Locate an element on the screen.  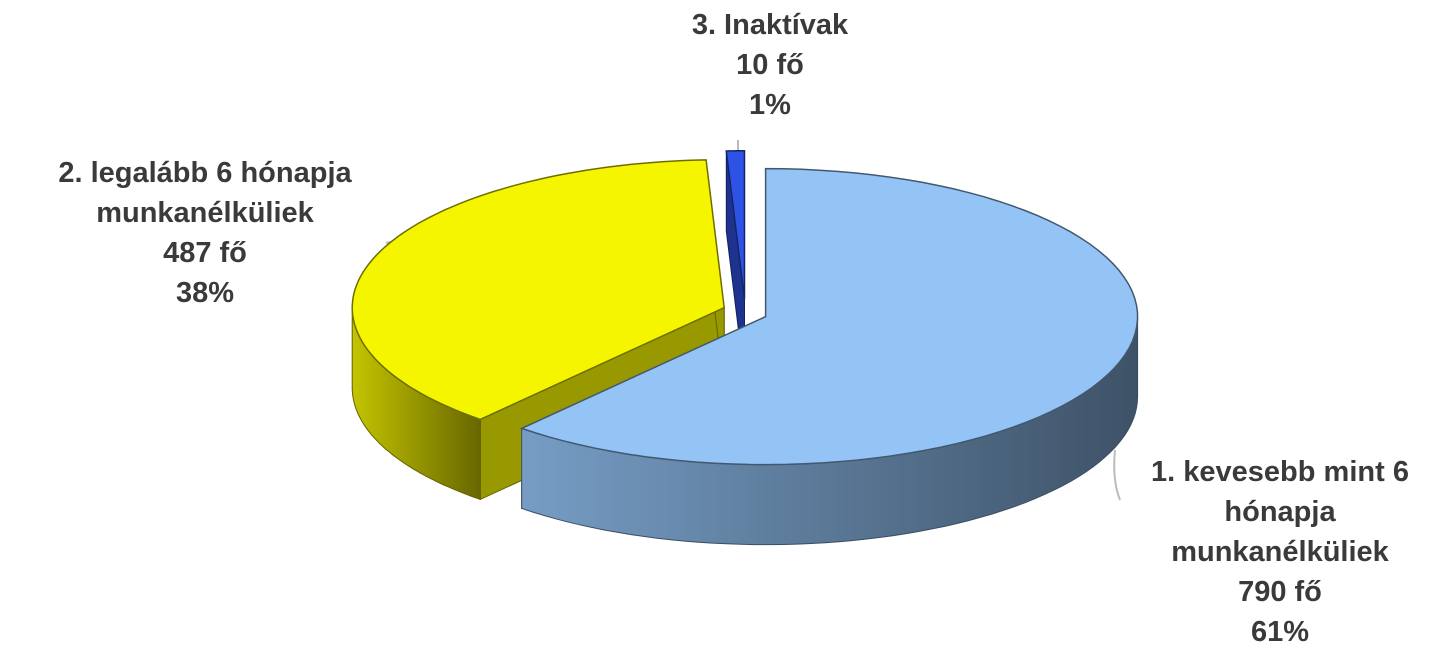
category-label: 2. legalább 6 hónapja munkanélküliek is located at coordinates (205, 193).